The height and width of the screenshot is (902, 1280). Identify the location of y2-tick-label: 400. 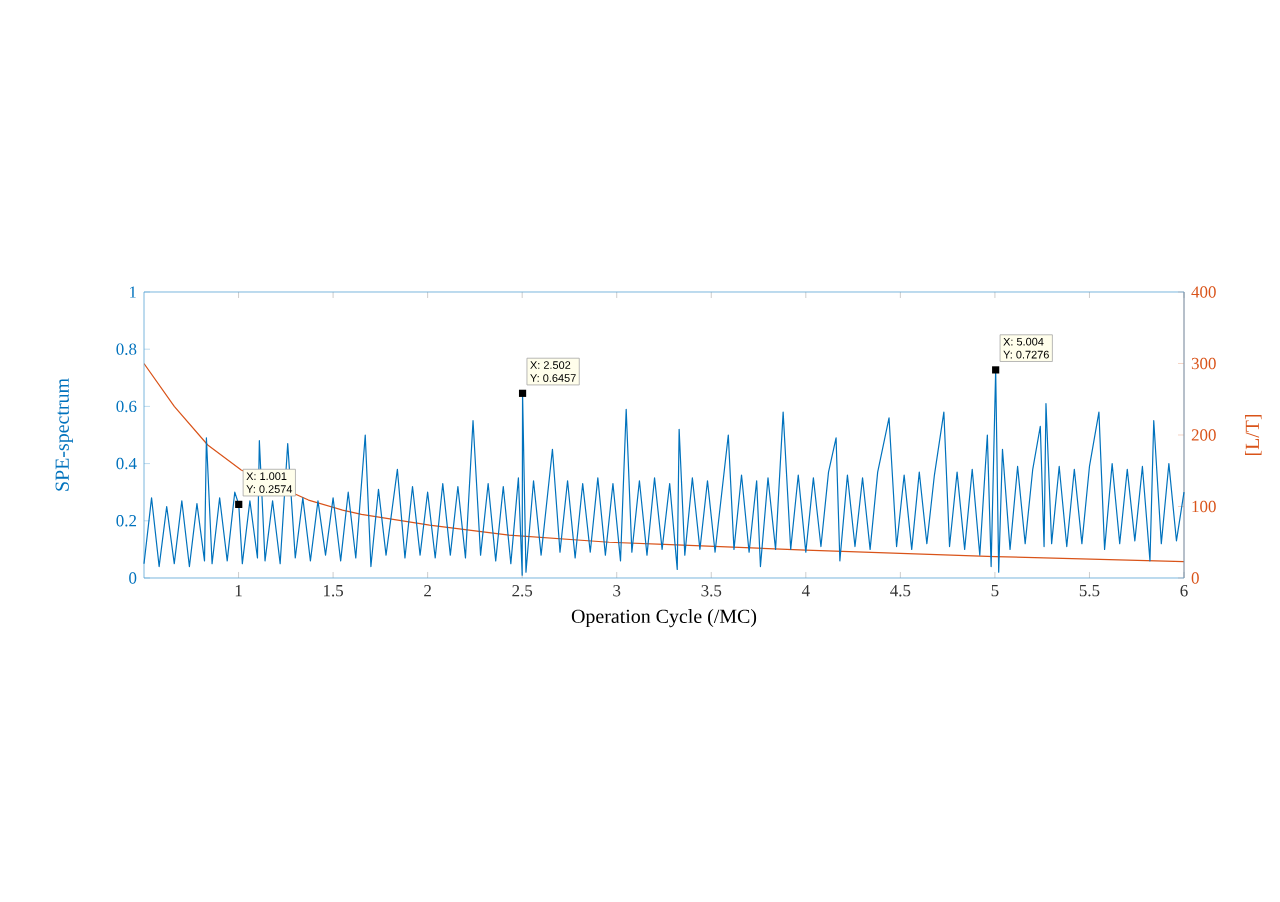
(1203, 292).